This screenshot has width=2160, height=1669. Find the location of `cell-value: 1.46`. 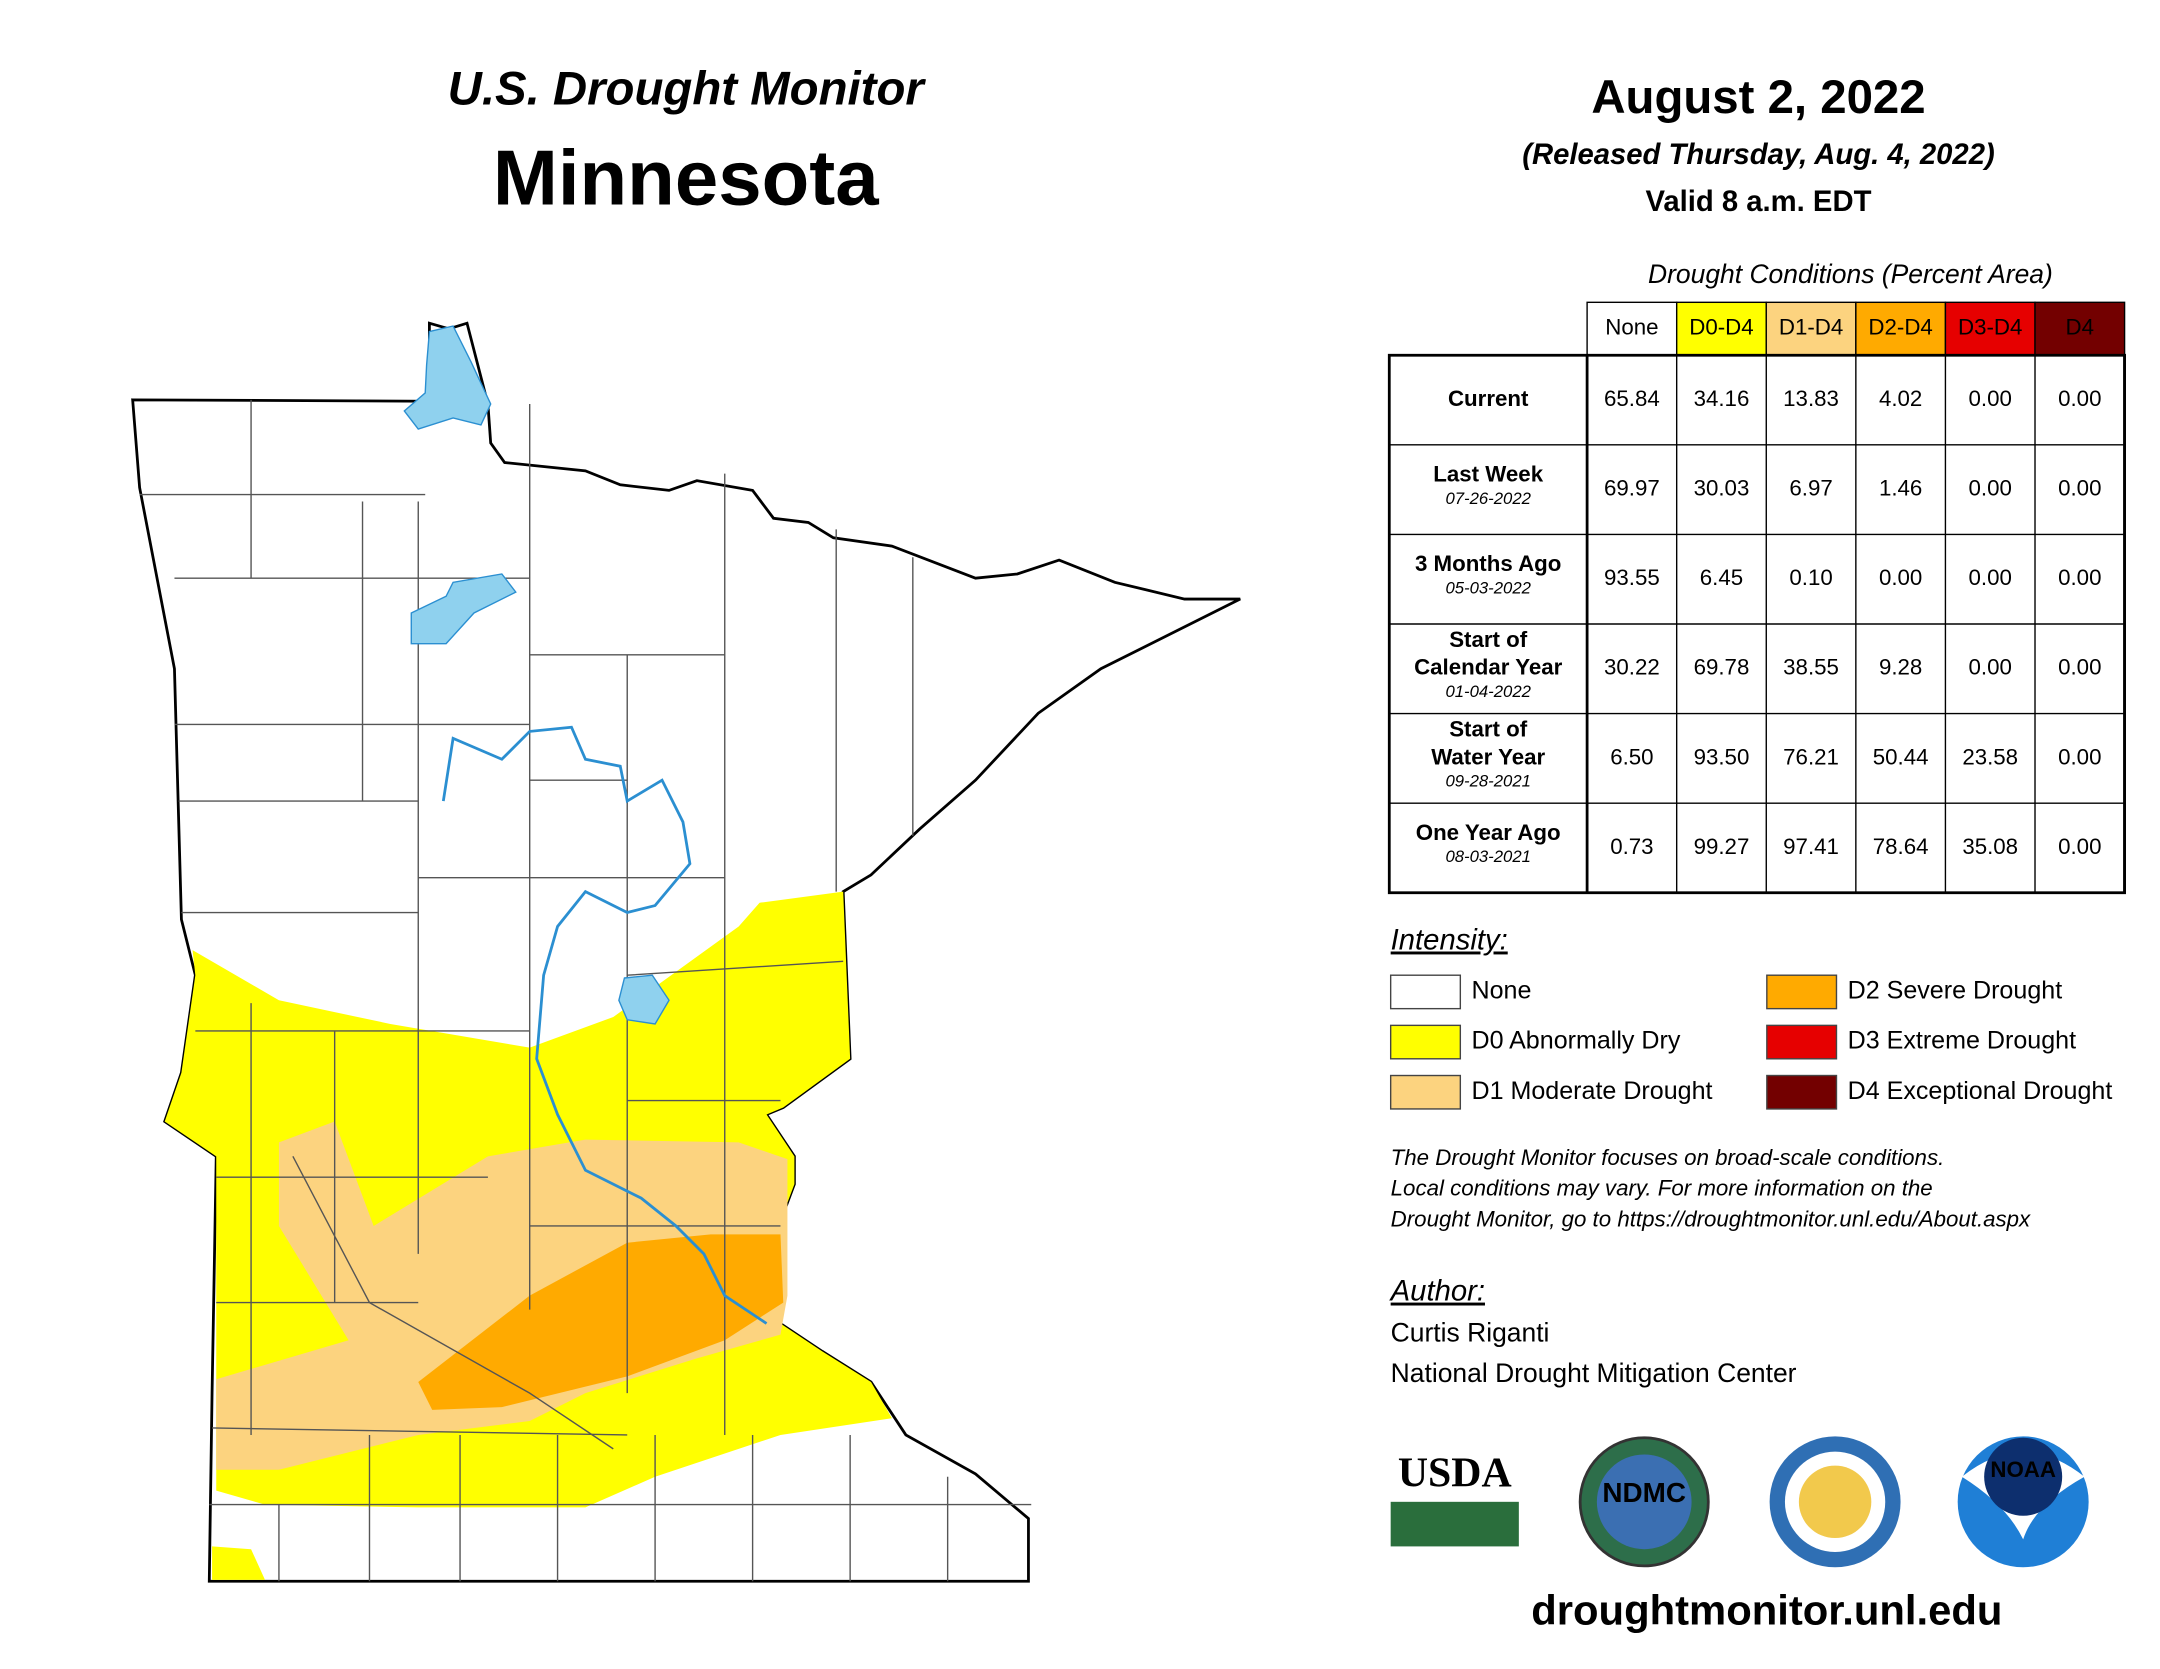

cell-value: 1.46 is located at coordinates (1900, 488).